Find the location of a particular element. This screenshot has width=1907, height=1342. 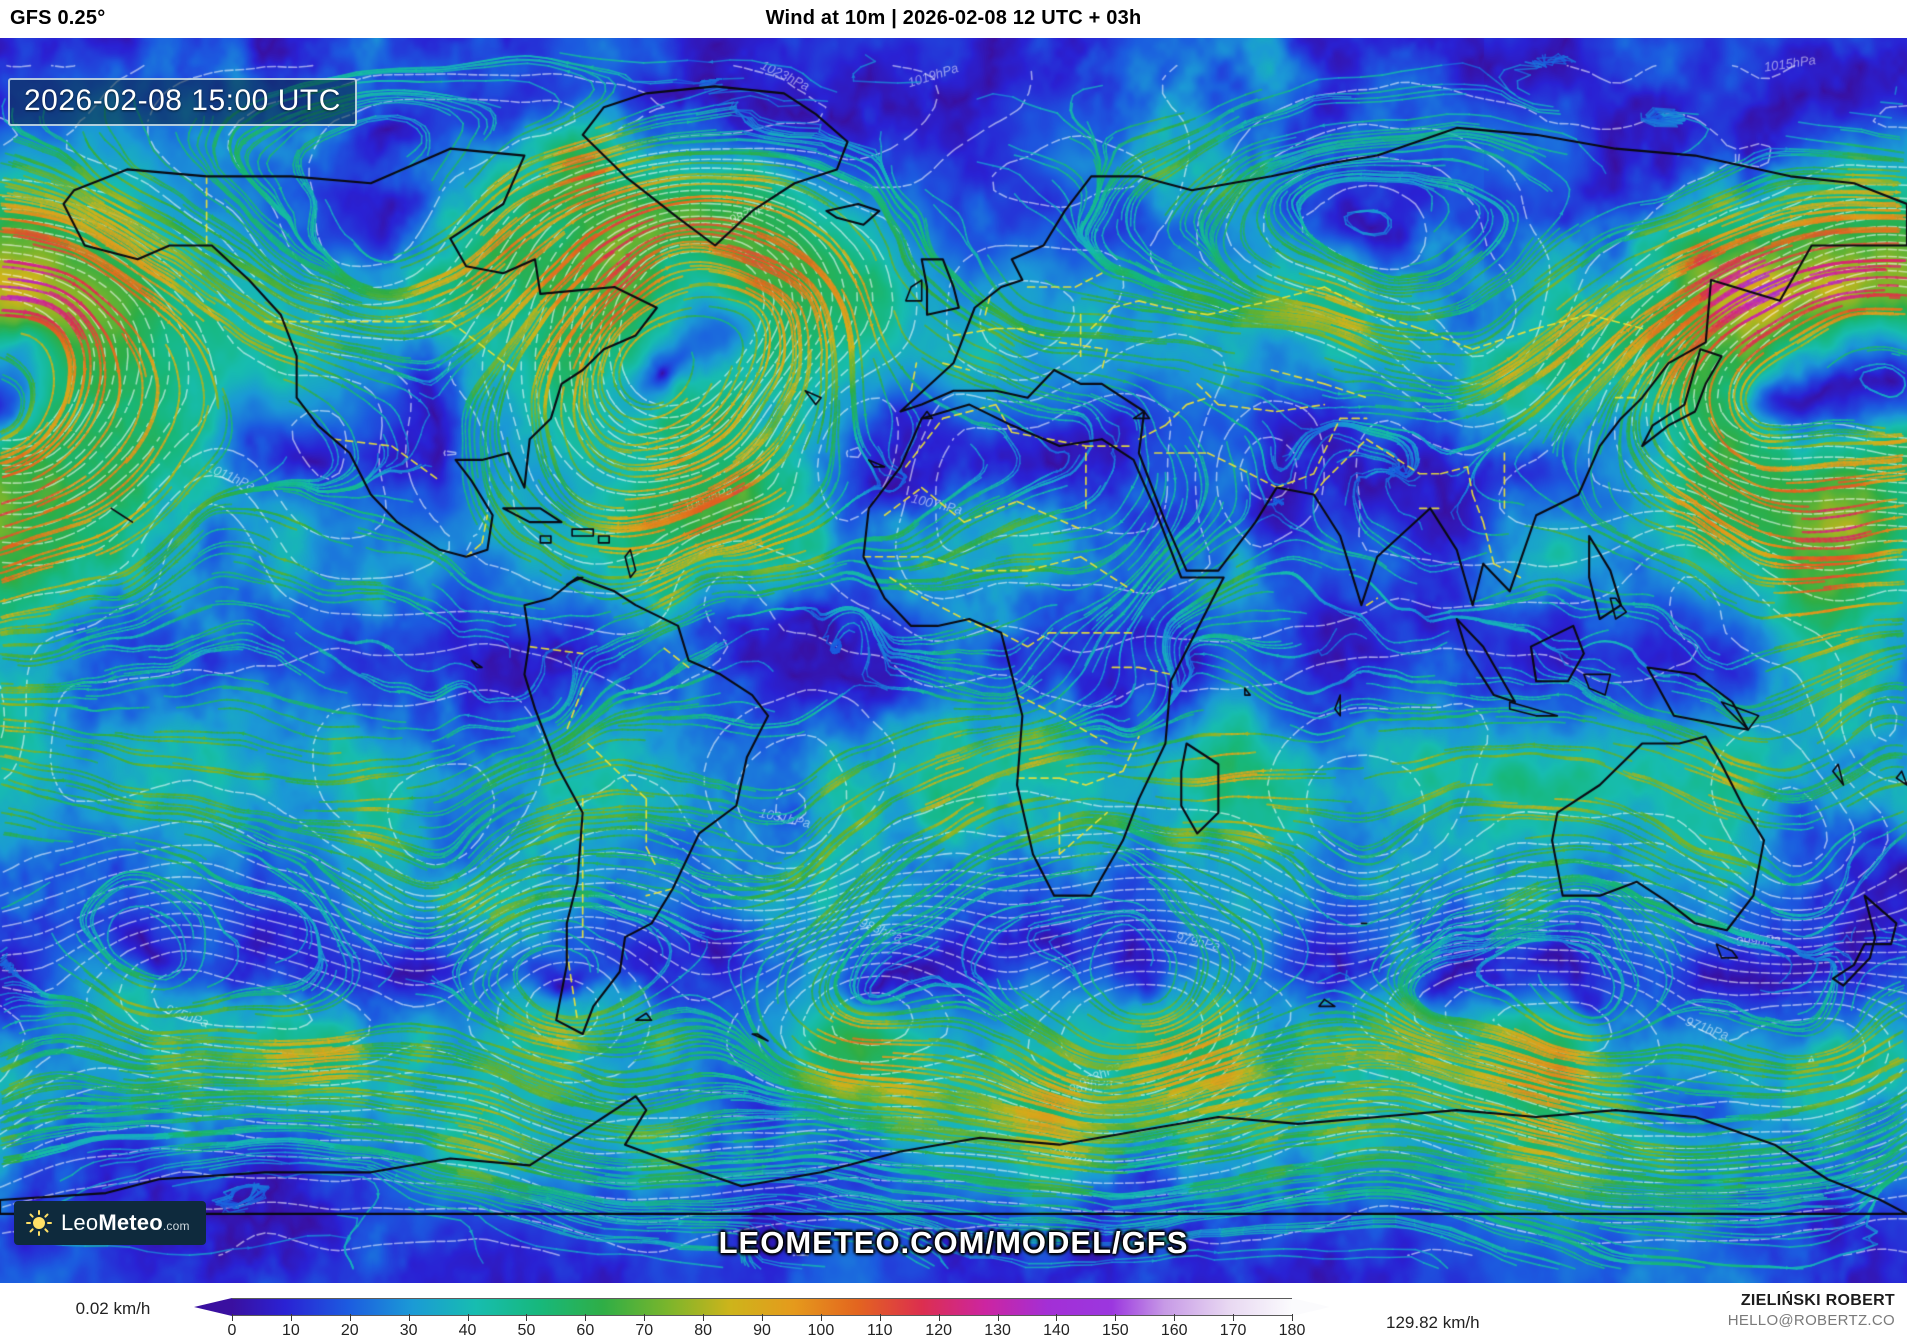

colorbar-tick-label: 120 is located at coordinates (939, 1330).